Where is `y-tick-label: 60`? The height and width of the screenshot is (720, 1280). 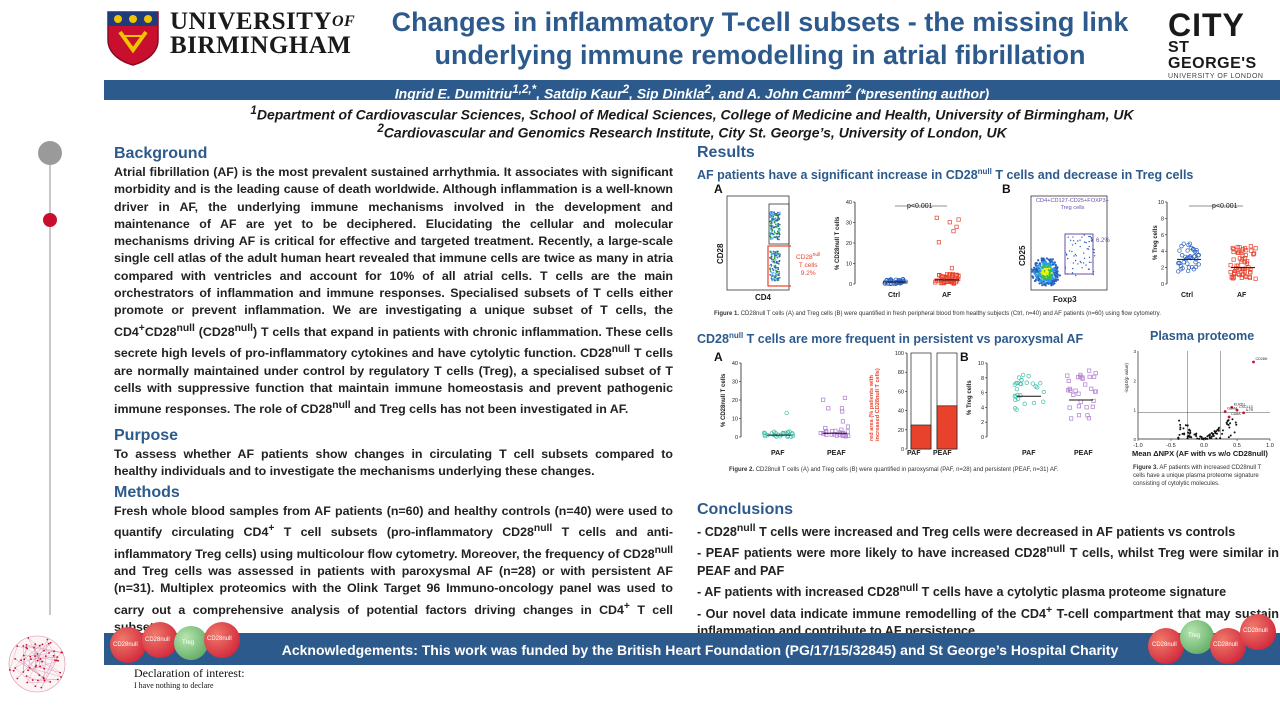
y-tick-label: 60 is located at coordinates (901, 392).